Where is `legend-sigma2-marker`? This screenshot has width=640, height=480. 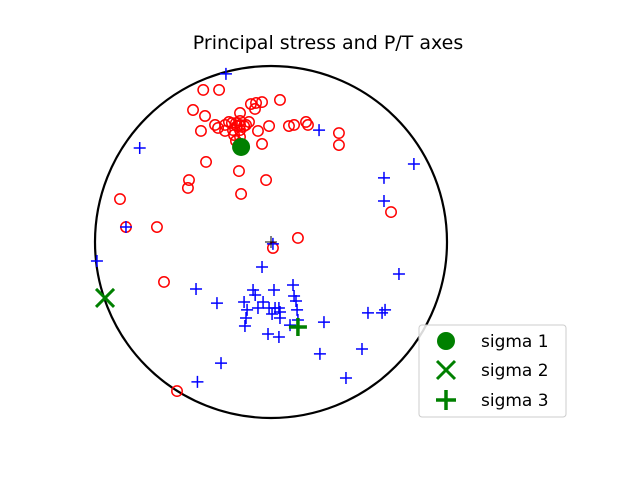 legend-sigma2-marker is located at coordinates (446, 370).